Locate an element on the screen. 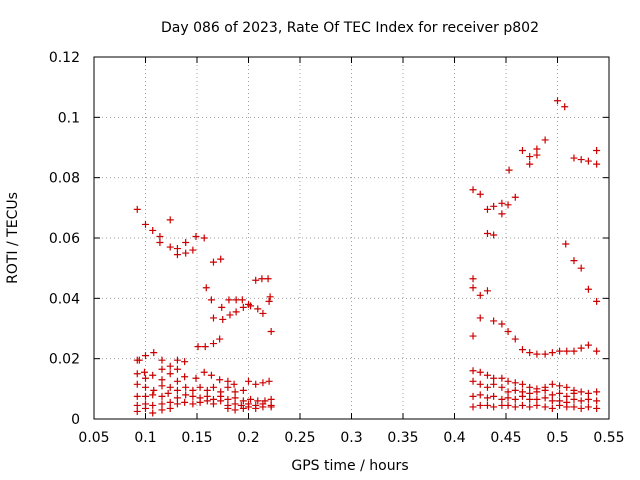 This screenshot has height=480, width=640. y-tick-label: 0.1 is located at coordinates (69, 118).